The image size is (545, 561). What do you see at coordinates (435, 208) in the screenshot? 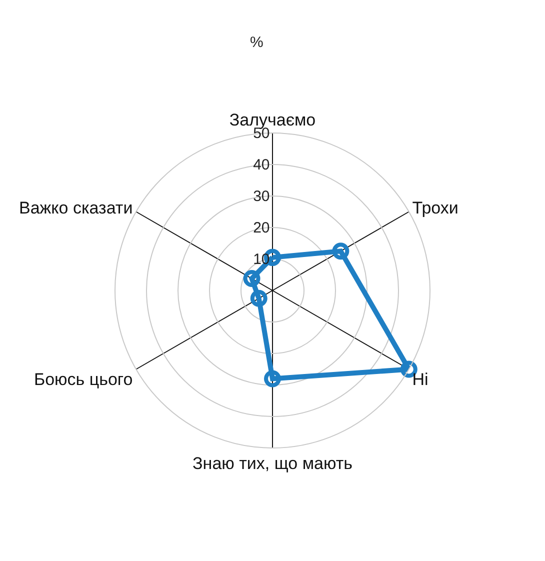
I see `spoke-label: Трохи` at bounding box center [435, 208].